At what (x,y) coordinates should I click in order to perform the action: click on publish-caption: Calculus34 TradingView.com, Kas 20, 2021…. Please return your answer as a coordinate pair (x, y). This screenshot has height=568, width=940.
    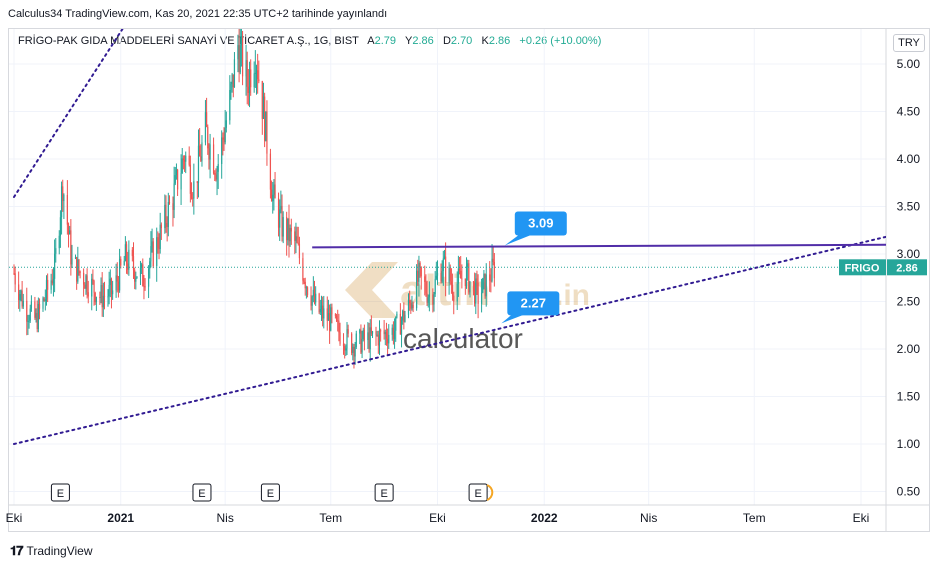
    Looking at the image, I should click on (198, 14).